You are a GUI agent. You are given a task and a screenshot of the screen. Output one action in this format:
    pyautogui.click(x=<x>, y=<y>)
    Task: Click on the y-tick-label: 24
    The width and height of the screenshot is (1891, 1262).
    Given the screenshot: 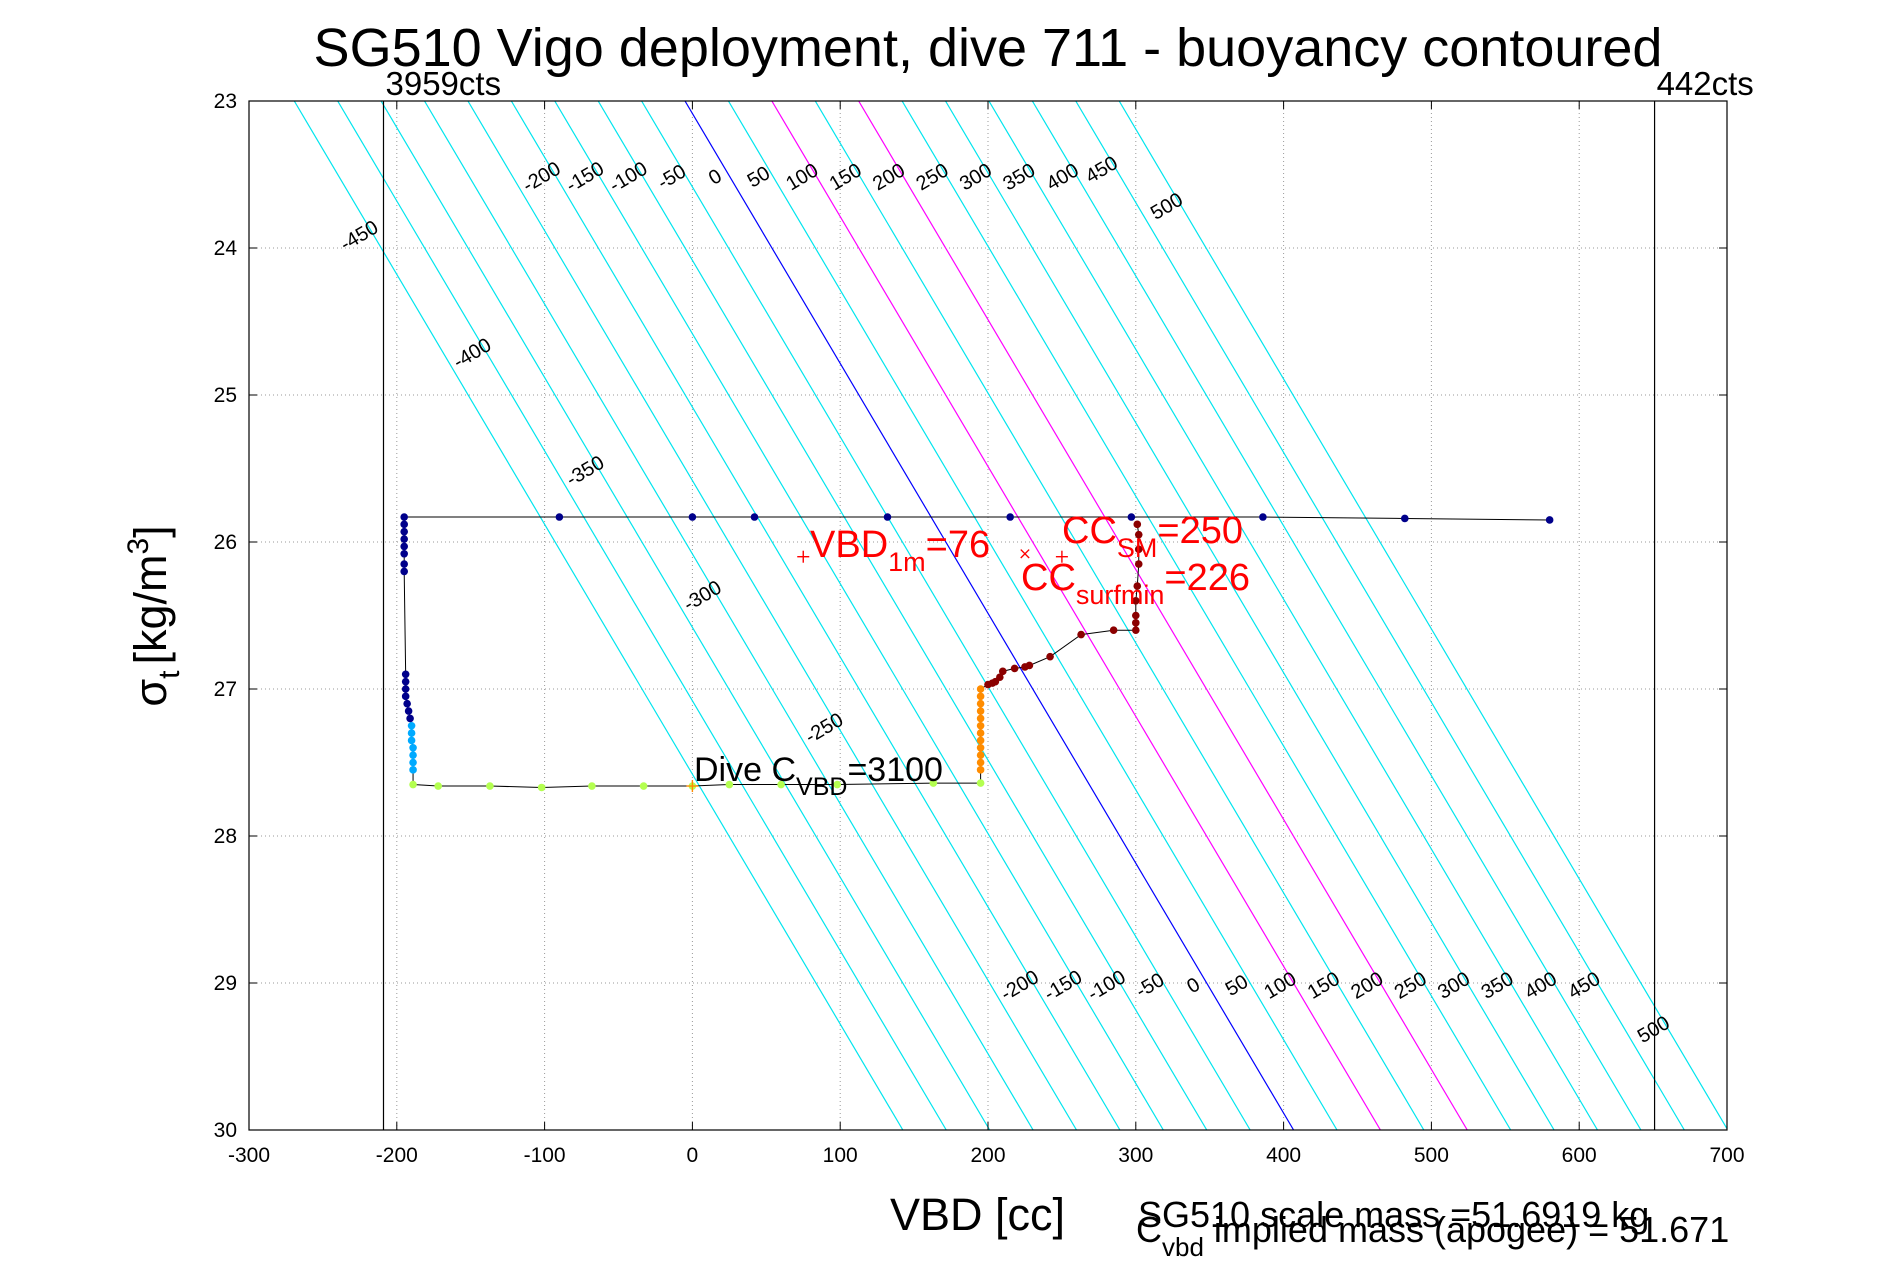 What is the action you would take?
    pyautogui.click(x=226, y=248)
    